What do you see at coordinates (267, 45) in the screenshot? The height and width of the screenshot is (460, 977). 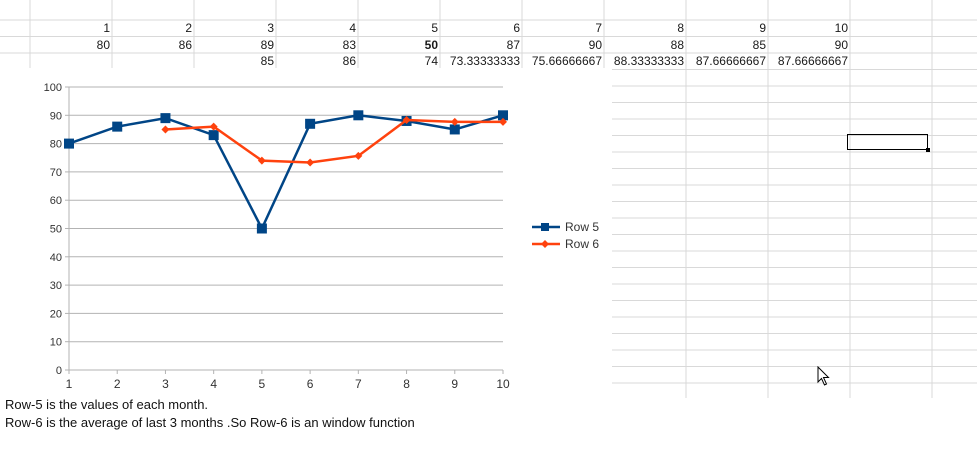 I see `spreadsheet-cell: 89` at bounding box center [267, 45].